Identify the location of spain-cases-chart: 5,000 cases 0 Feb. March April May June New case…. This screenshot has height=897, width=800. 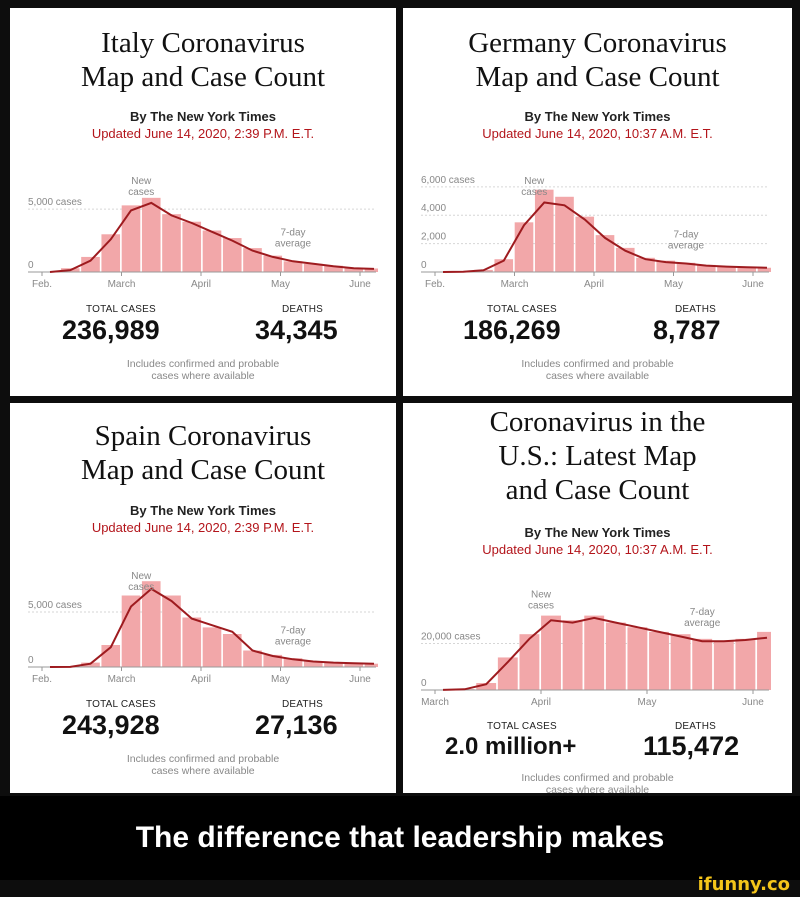
(203, 628).